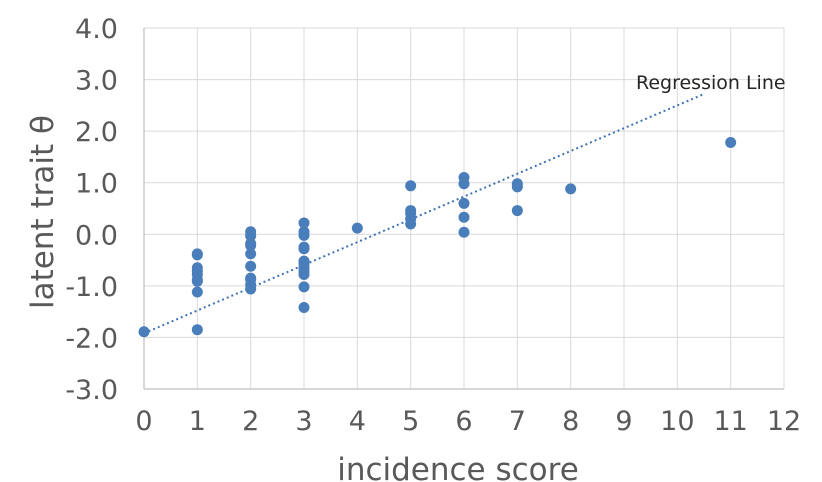  I want to click on x-tick-label: 10, so click(677, 421).